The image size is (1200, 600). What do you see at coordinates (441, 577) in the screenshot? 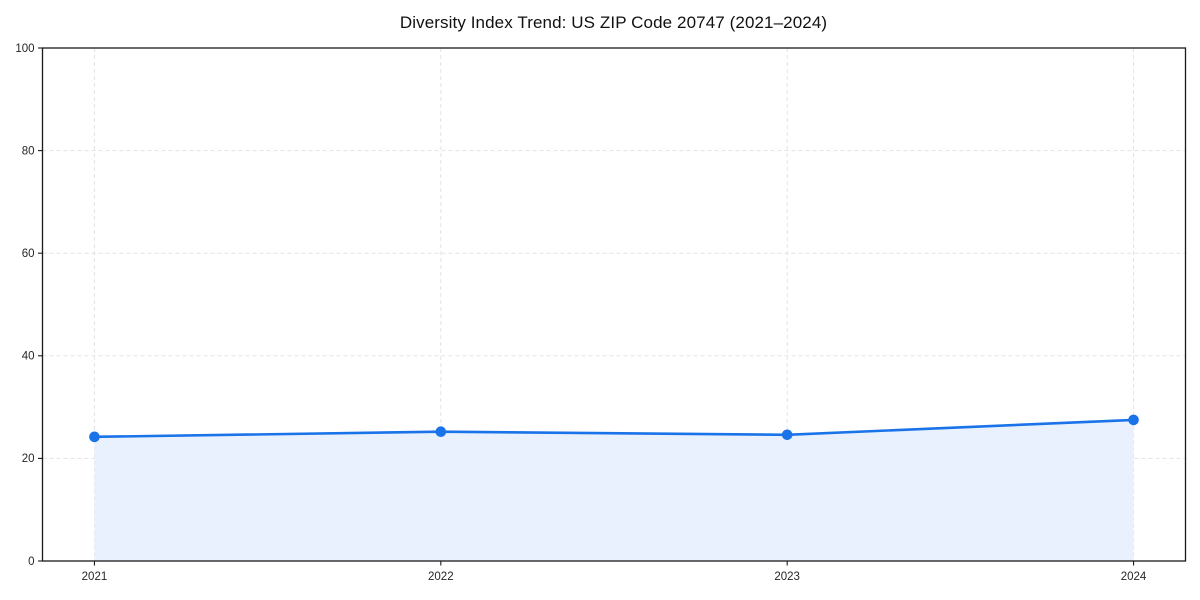
I see `x-tick-label: 2022` at bounding box center [441, 577].